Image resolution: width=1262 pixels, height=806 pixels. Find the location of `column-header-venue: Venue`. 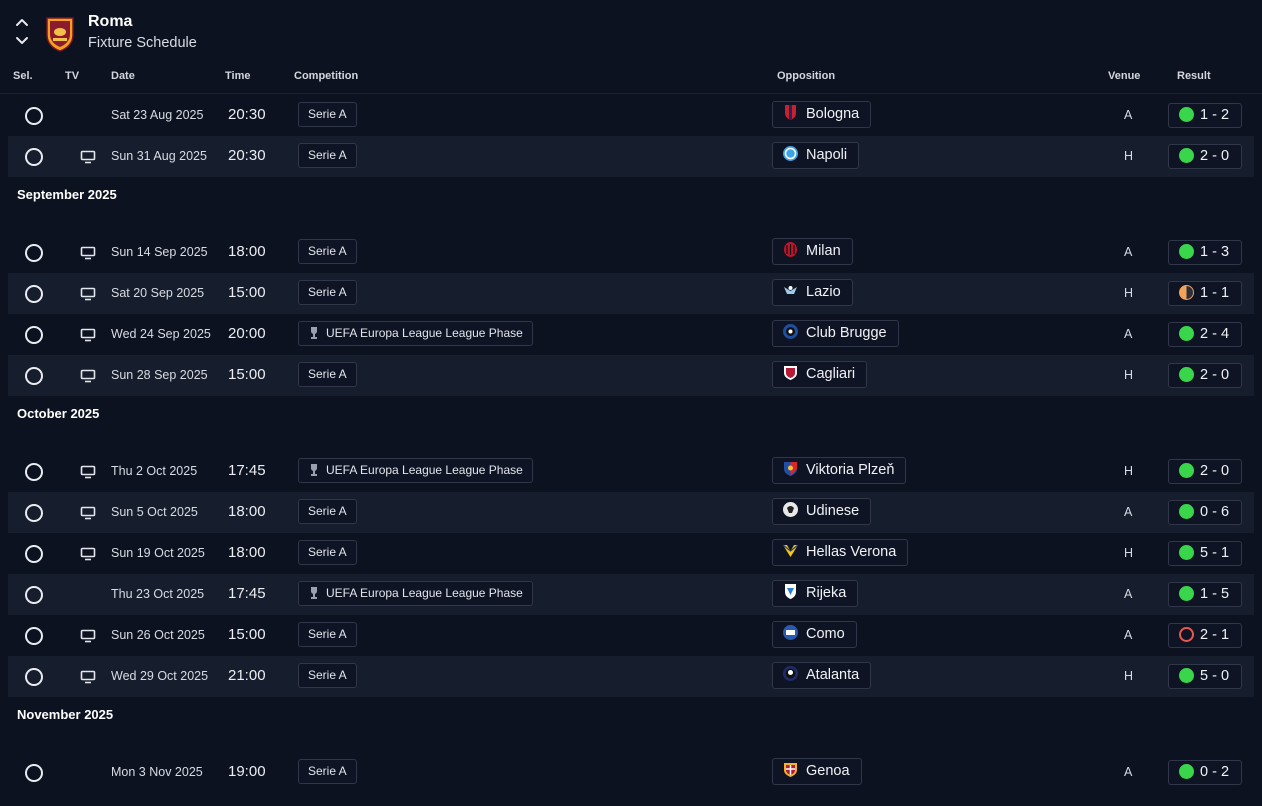

column-header-venue: Venue is located at coordinates (1124, 76).